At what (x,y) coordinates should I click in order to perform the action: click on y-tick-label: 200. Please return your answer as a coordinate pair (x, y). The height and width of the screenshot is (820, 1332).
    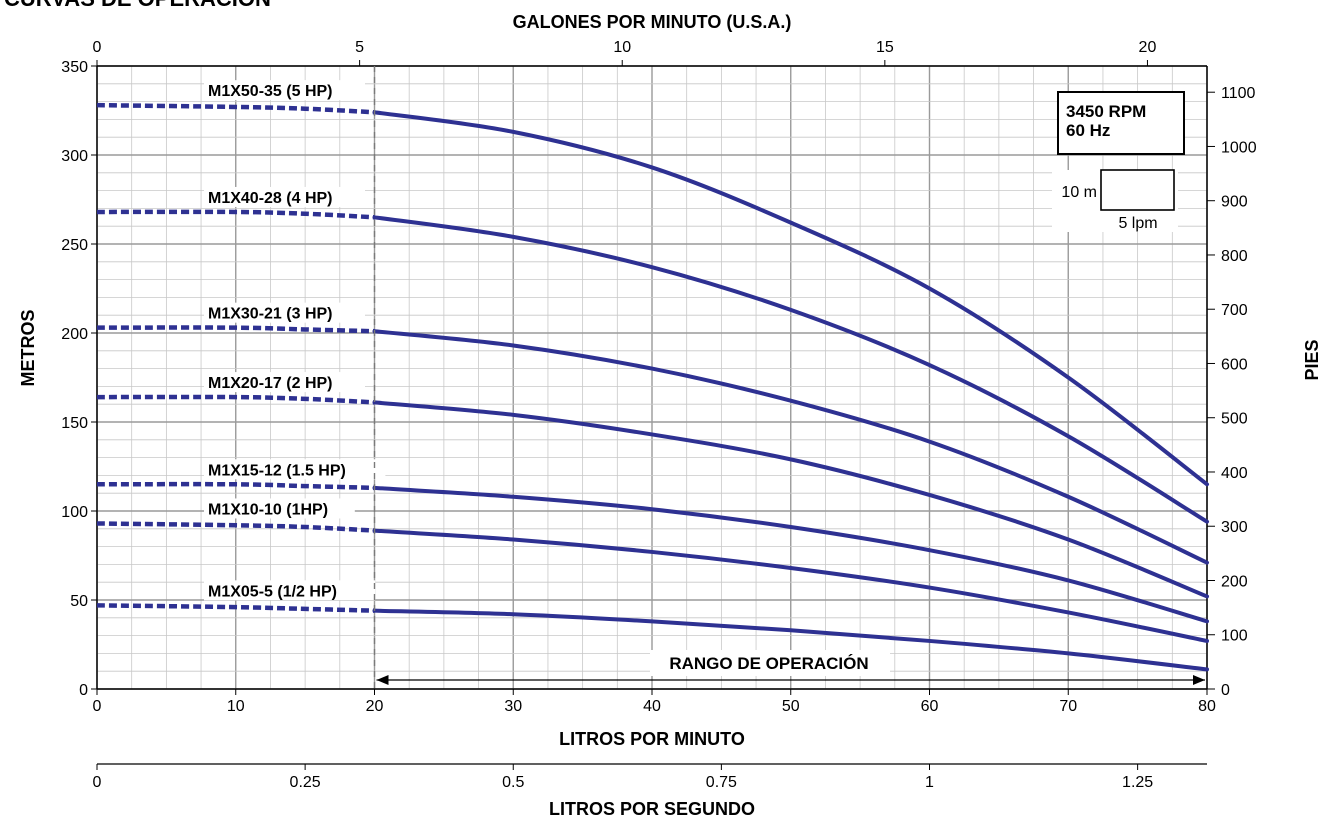
    Looking at the image, I should click on (74, 334).